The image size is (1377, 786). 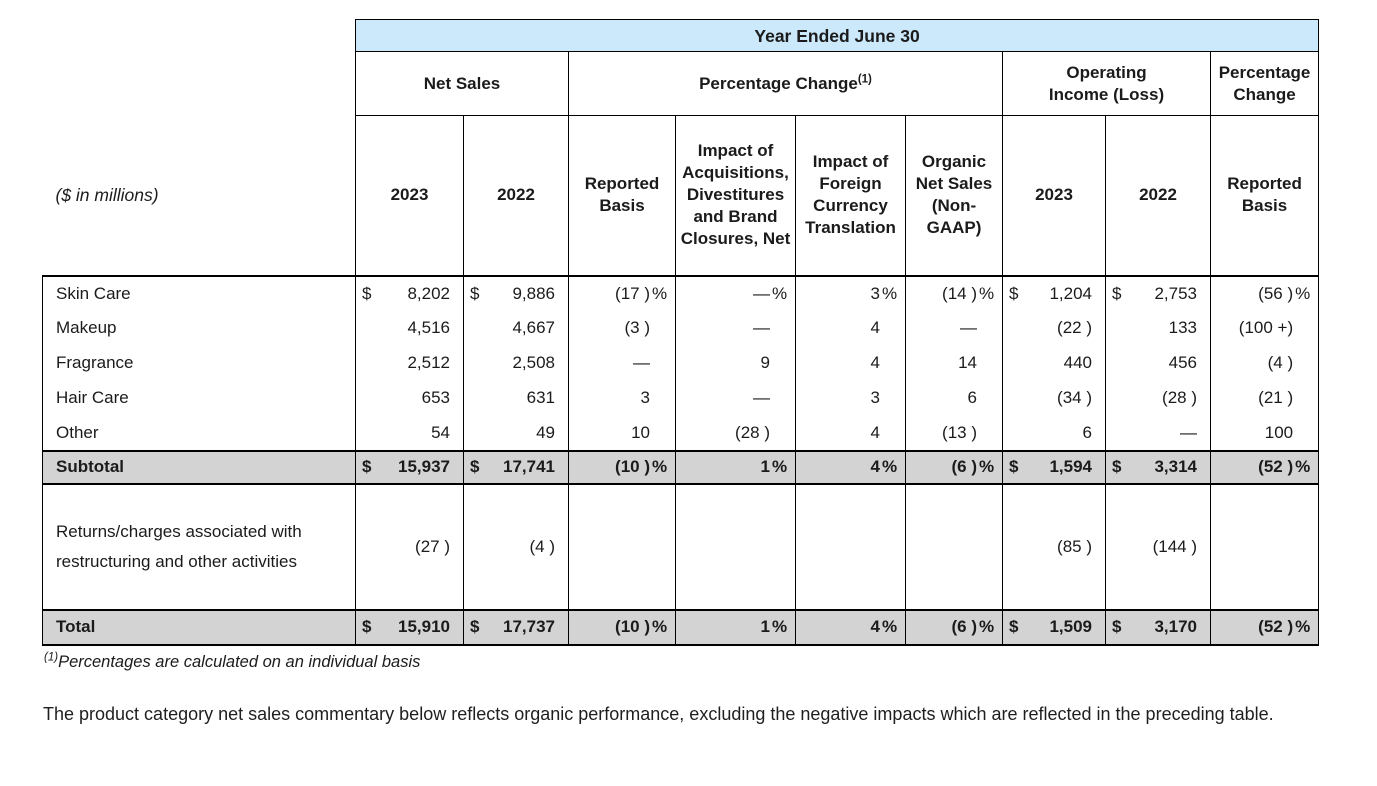 I want to click on cell-value: (27 ), so click(x=432, y=546).